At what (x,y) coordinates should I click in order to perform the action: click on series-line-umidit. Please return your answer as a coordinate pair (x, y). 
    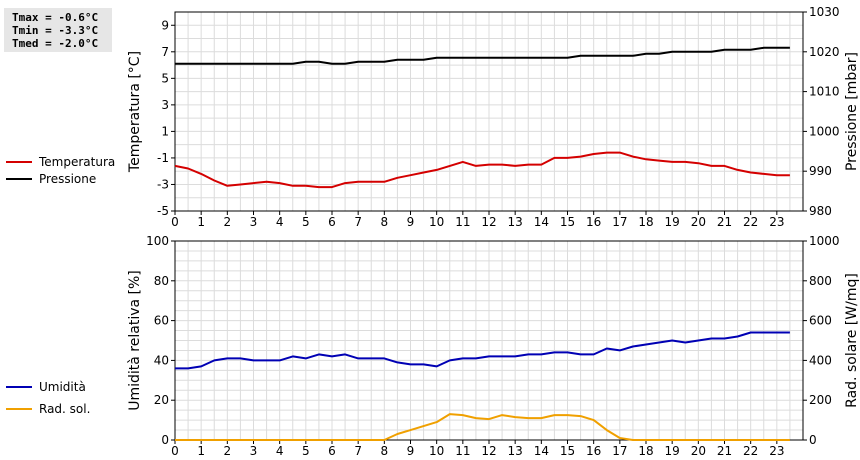
    Looking at the image, I should click on (482, 350).